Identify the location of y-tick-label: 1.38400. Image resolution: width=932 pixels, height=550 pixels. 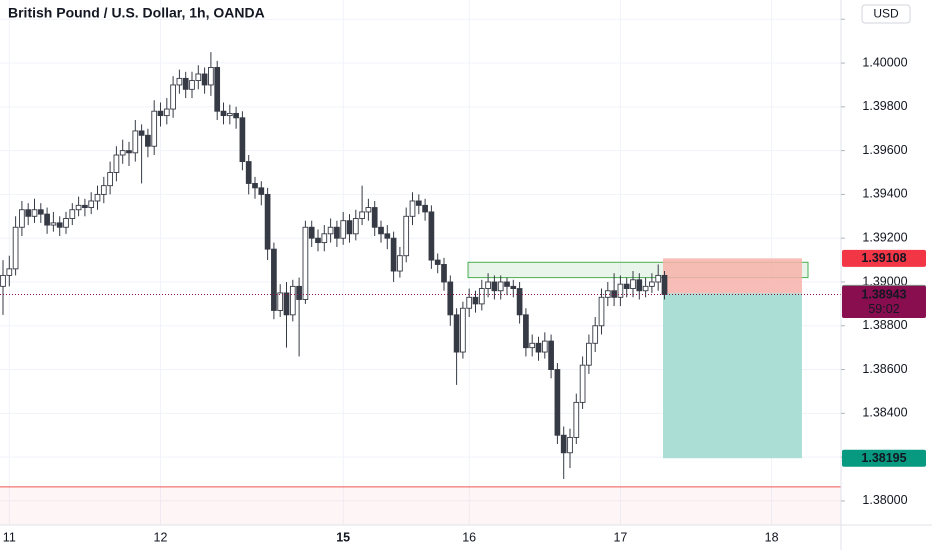
(884, 413).